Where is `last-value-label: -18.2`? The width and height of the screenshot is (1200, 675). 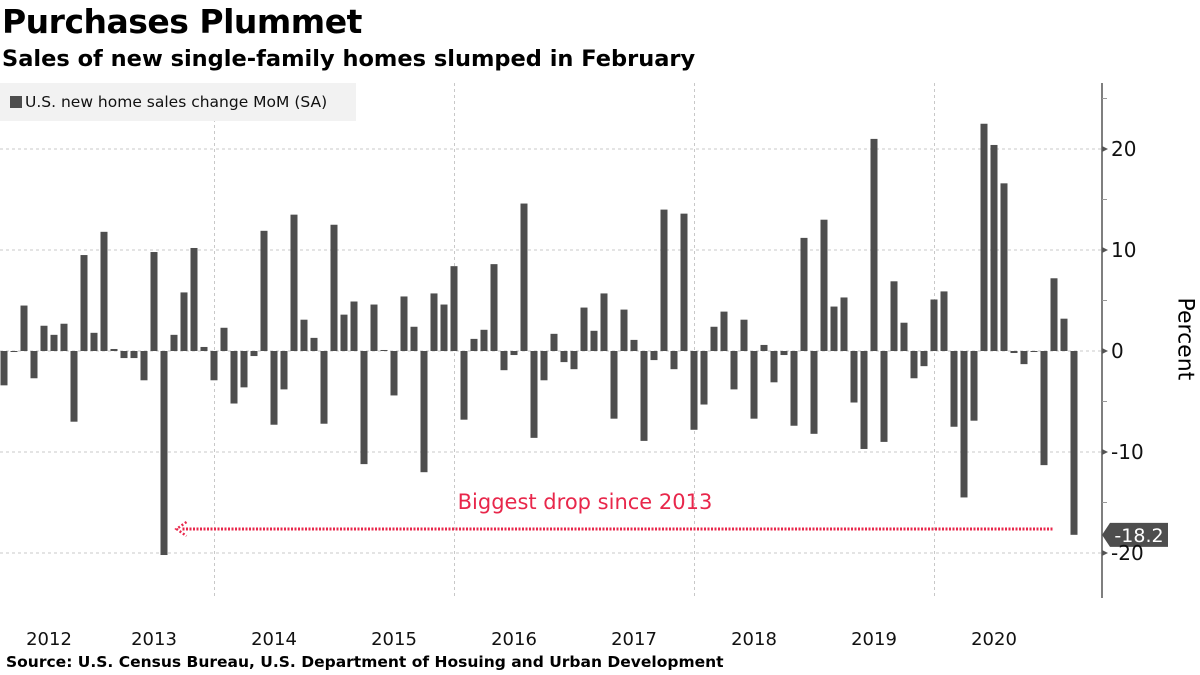
last-value-label: -18.2 is located at coordinates (1138, 536).